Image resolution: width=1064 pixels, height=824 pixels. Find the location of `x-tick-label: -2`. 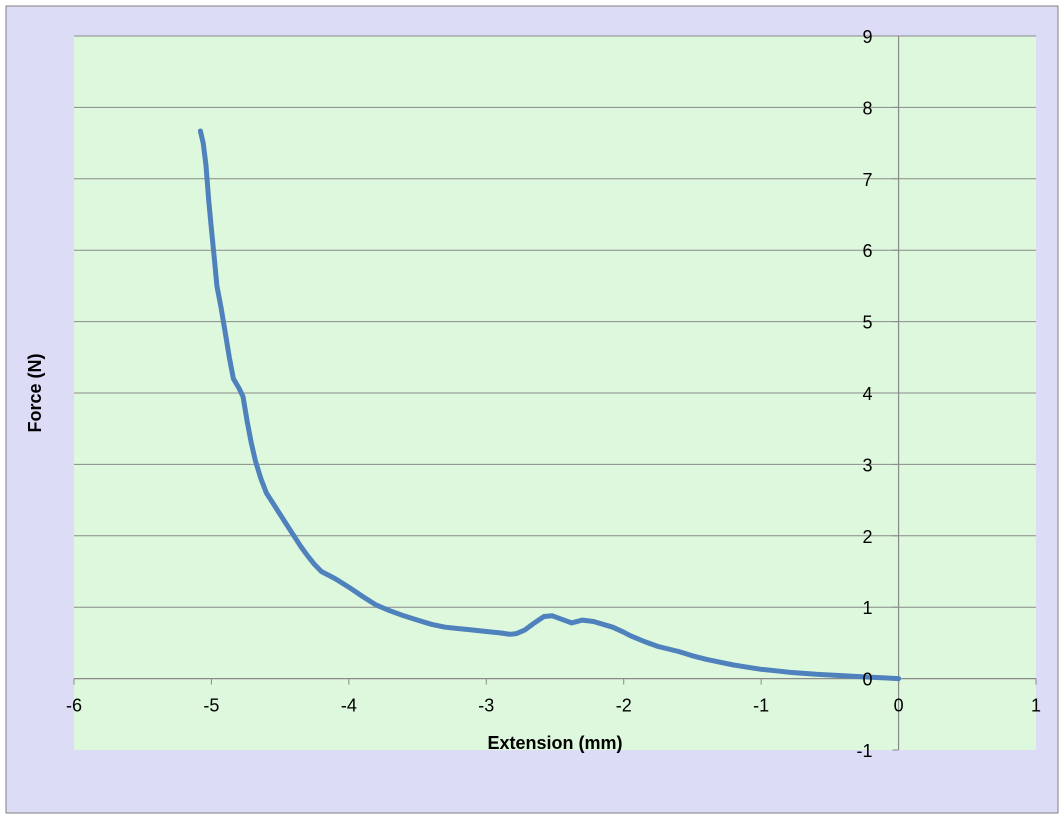

x-tick-label: -2 is located at coordinates (624, 706).